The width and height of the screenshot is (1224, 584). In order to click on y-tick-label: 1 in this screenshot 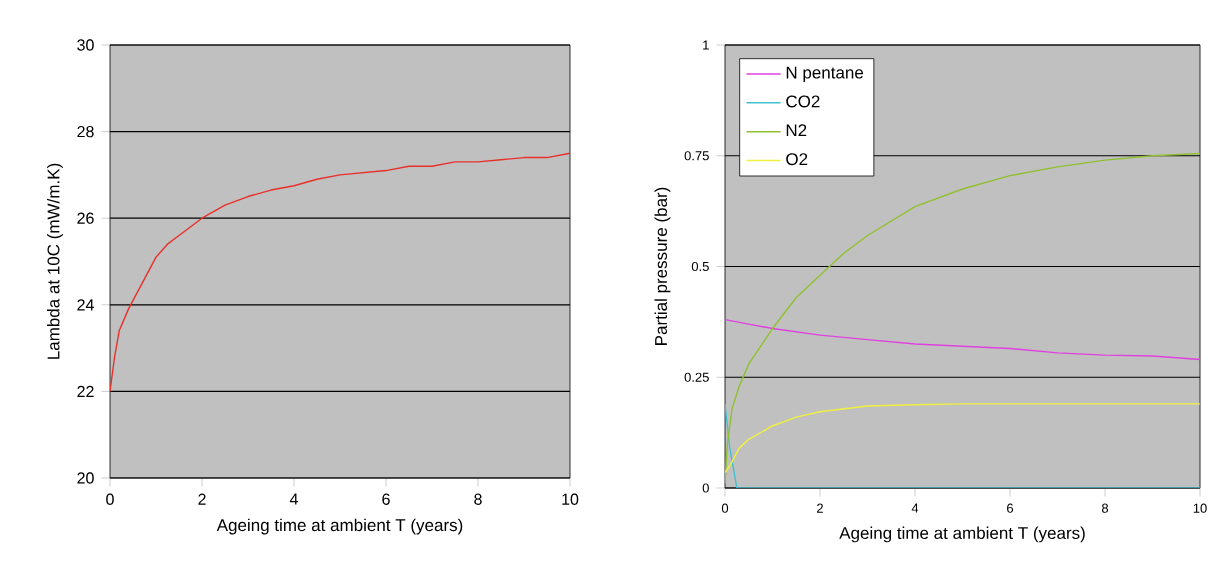, I will do `click(706, 45)`.